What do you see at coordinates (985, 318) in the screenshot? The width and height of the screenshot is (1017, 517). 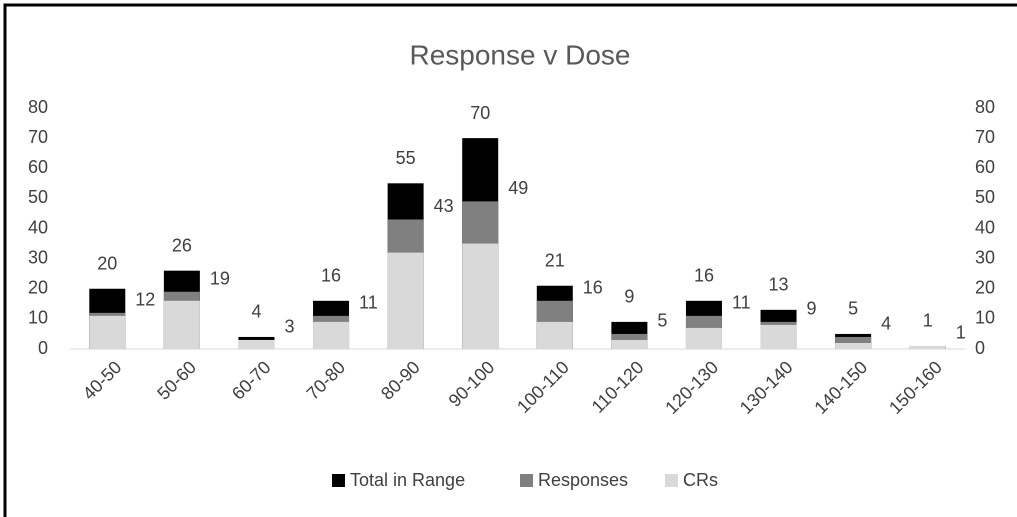 I see `y2-tick-label: 10` at bounding box center [985, 318].